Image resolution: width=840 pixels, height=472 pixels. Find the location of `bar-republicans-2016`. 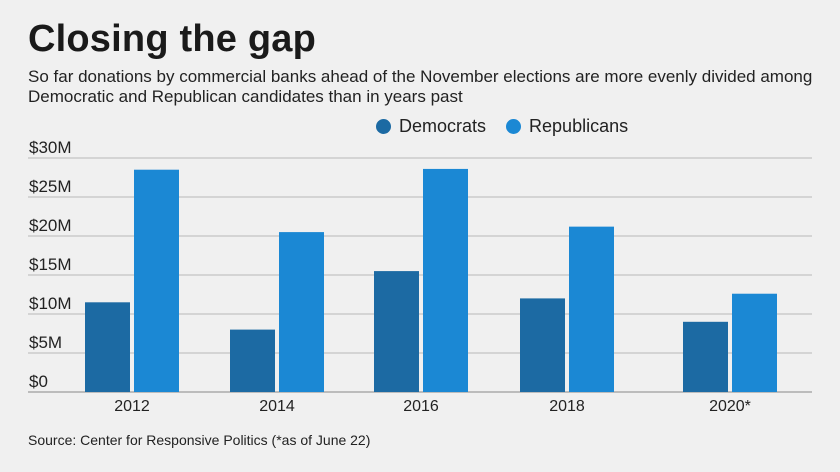

bar-republicans-2016 is located at coordinates (445, 280).